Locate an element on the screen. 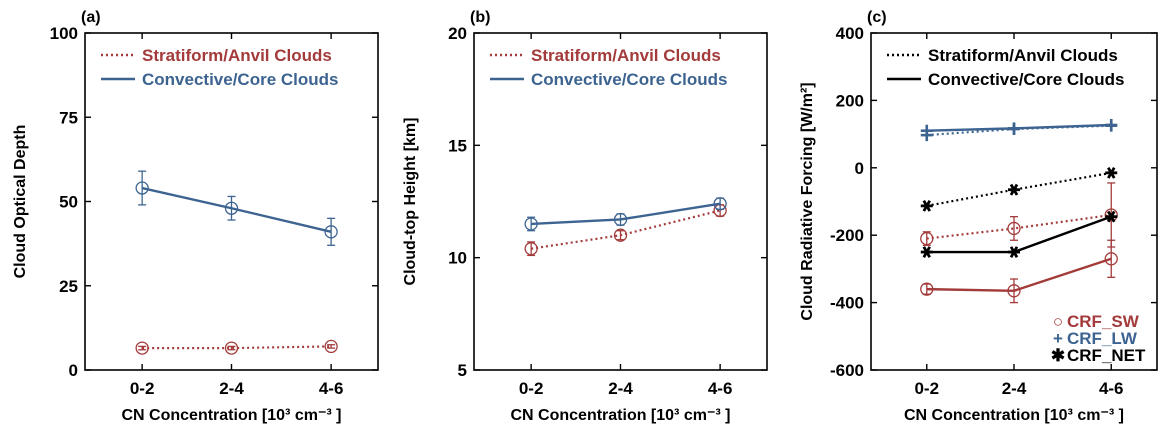 Image resolution: width=1169 pixels, height=432 pixels. y-tick-label: 75 is located at coordinates (68, 117).